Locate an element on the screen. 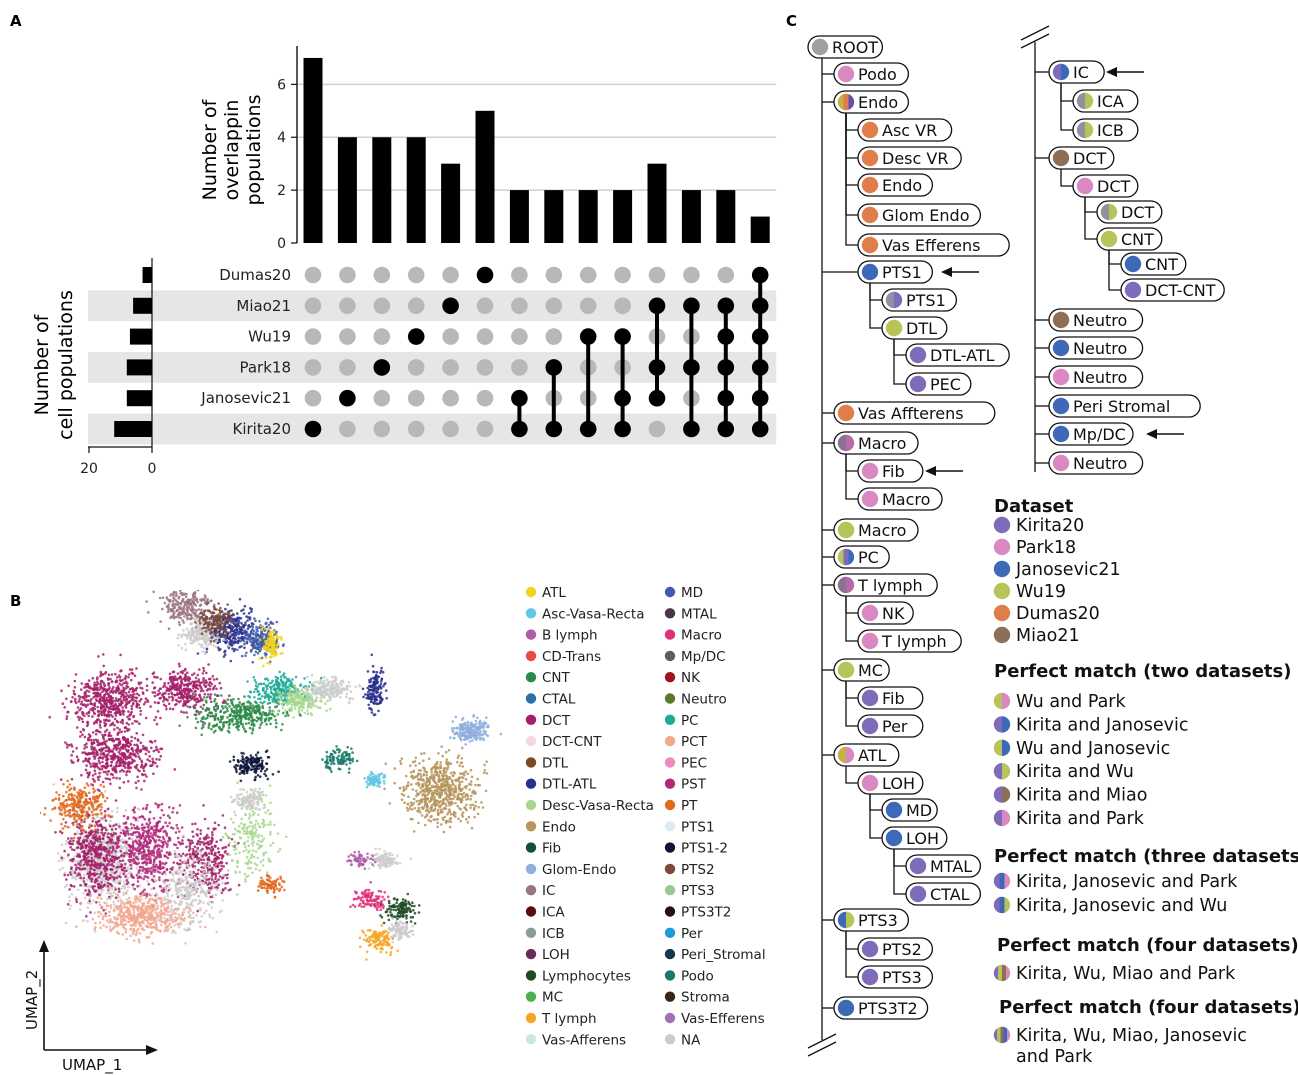  panel-letter-b: B is located at coordinates (15, 601).